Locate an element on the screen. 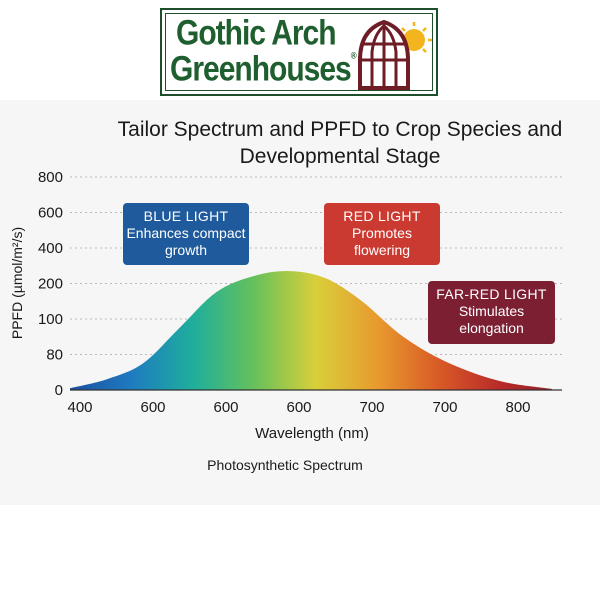  logo-frame is located at coordinates (299, 52).